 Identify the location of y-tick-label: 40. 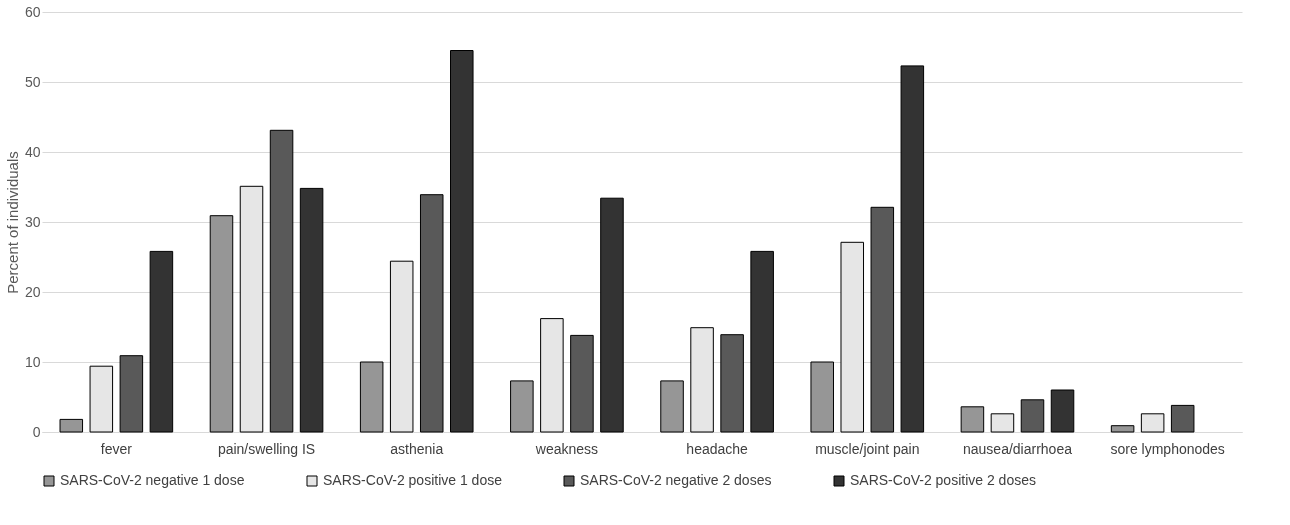
(32, 151).